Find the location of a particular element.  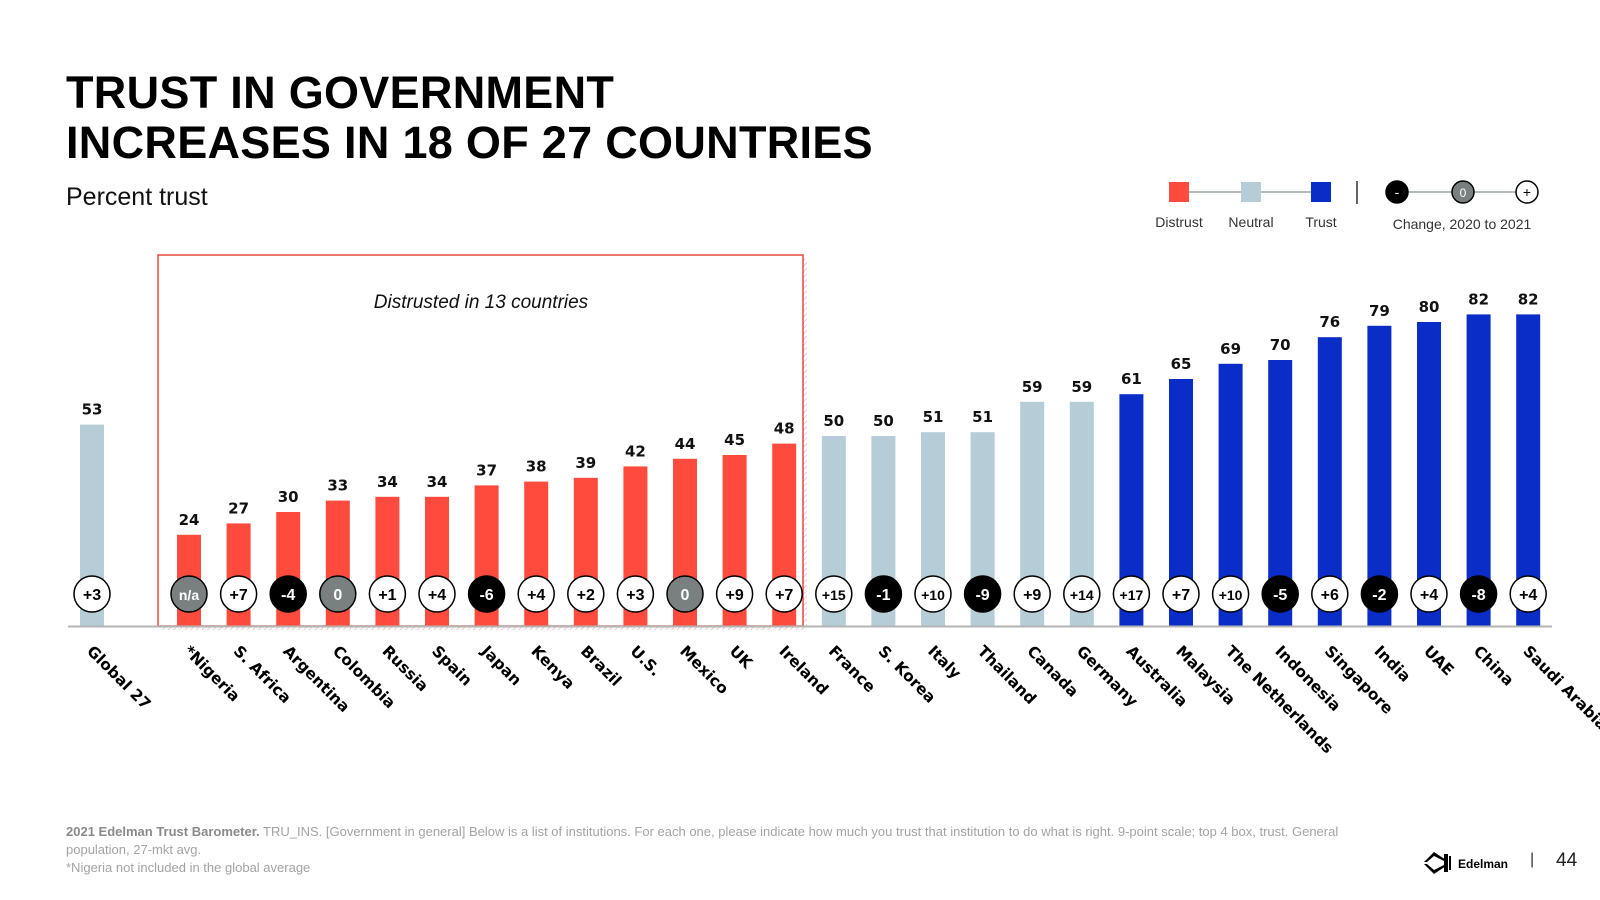

value-label-s-africa: 27 is located at coordinates (238, 508).